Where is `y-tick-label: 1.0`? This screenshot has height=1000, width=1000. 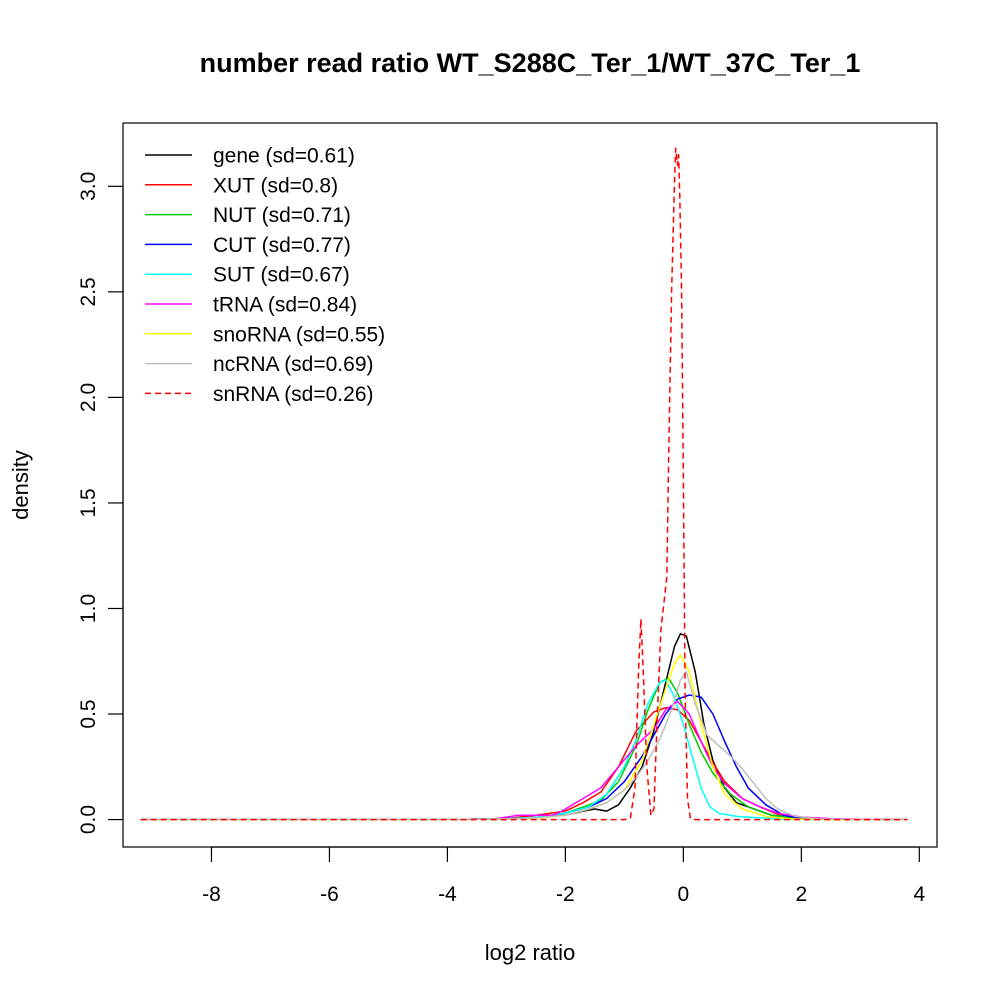
y-tick-label: 1.0 is located at coordinates (88, 608).